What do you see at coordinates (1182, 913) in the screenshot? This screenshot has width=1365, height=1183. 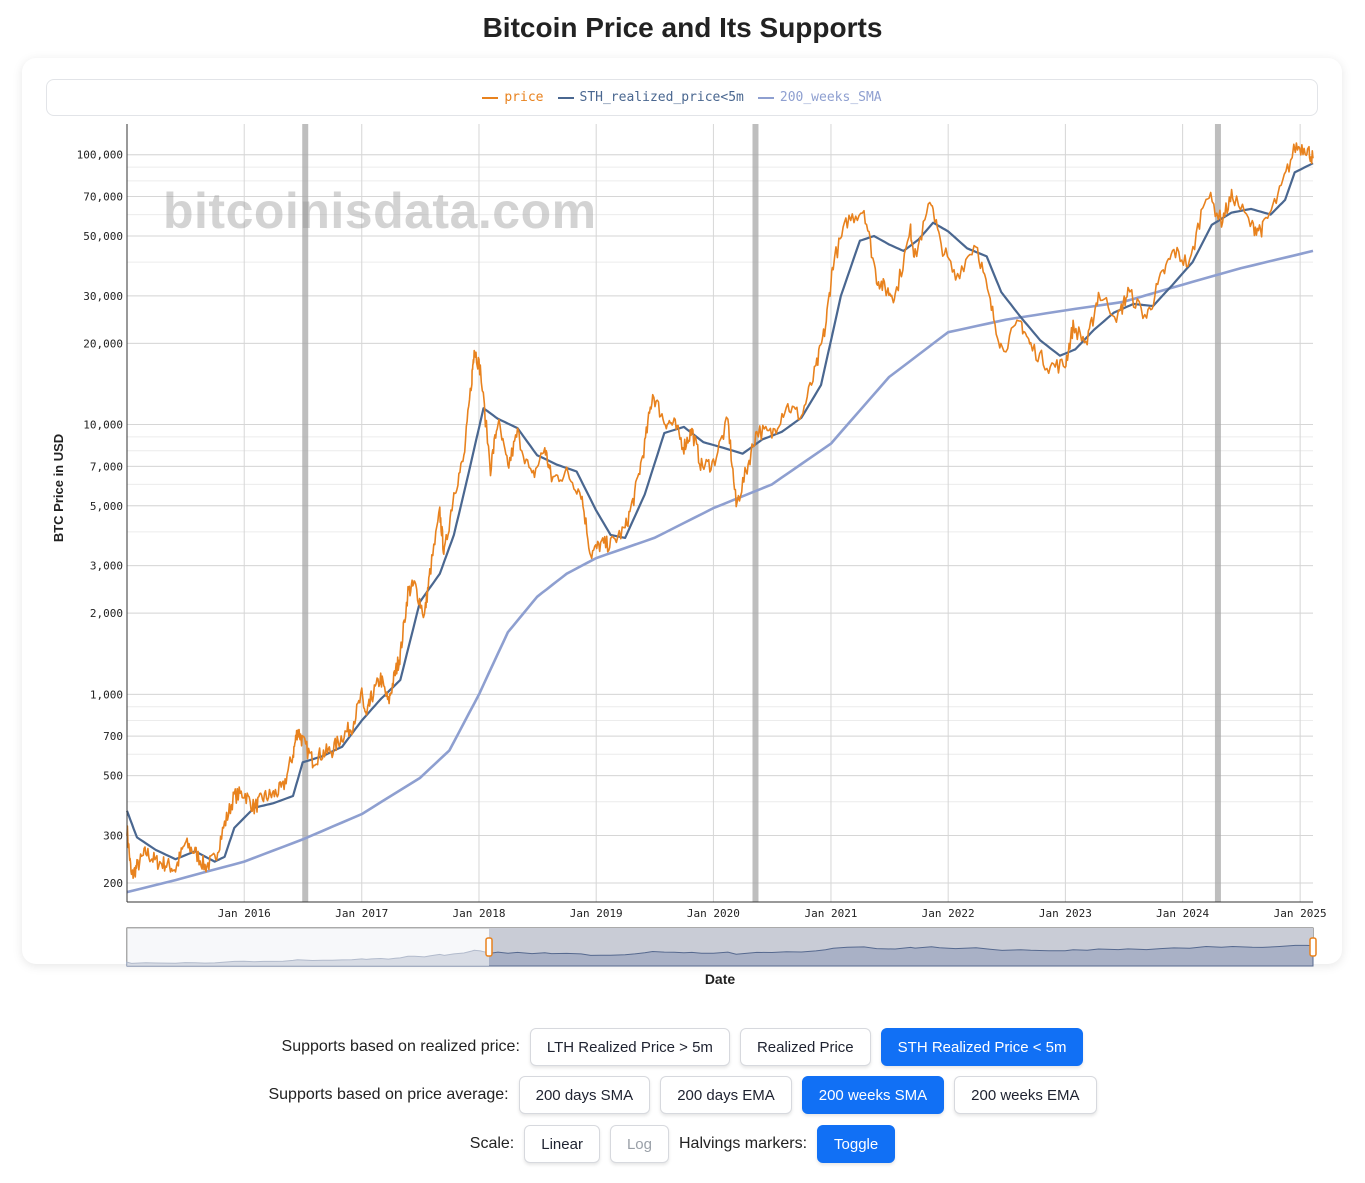 I see `x-tick-label: Jan 2024` at bounding box center [1182, 913].